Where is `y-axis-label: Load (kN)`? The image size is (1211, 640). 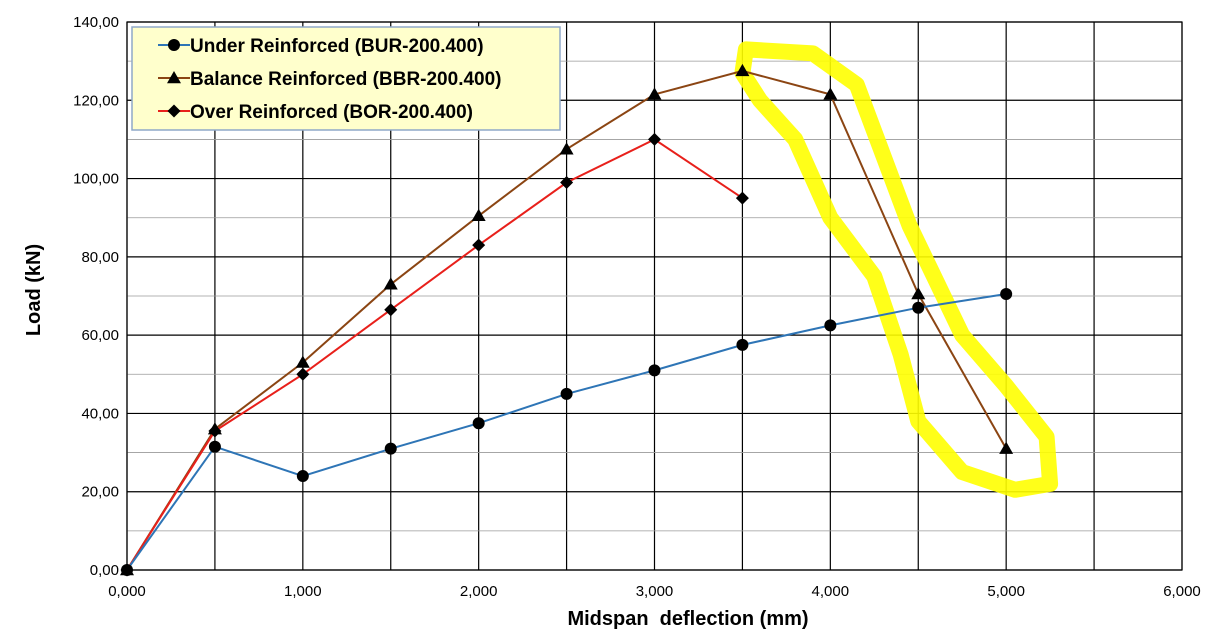
y-axis-label: Load (kN) is located at coordinates (34, 290).